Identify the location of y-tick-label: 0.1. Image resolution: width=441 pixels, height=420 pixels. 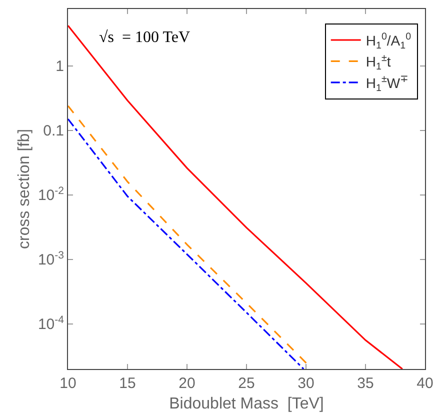
(53, 131).